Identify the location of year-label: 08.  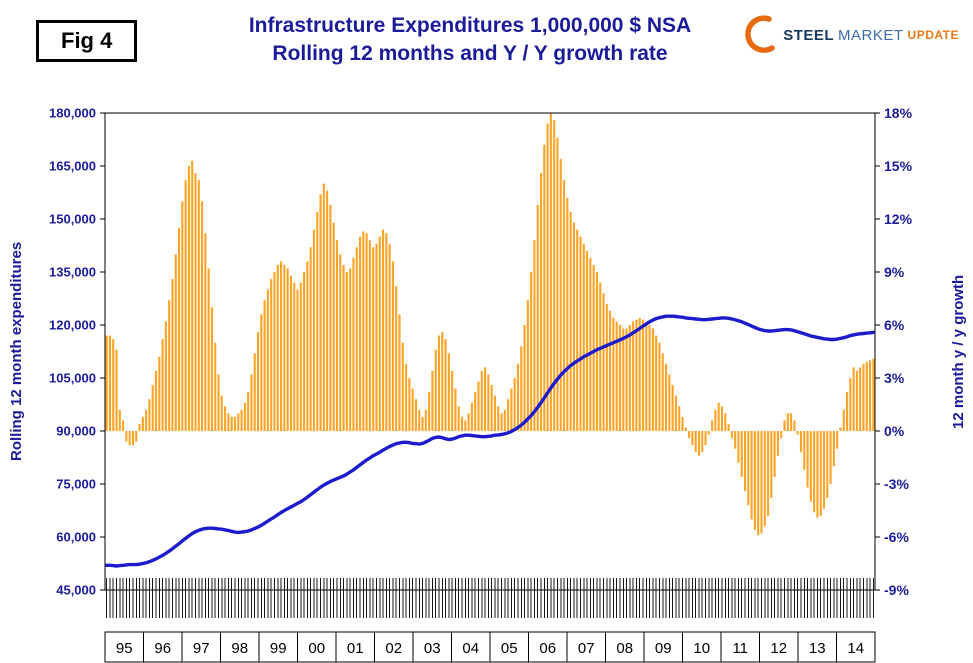
(624, 648).